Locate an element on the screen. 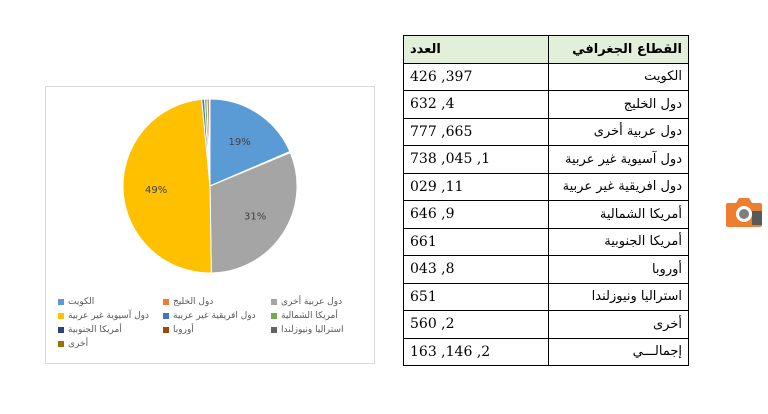 The width and height of the screenshot is (768, 414). count-cell: 2, 146, 163 is located at coordinates (476, 351).